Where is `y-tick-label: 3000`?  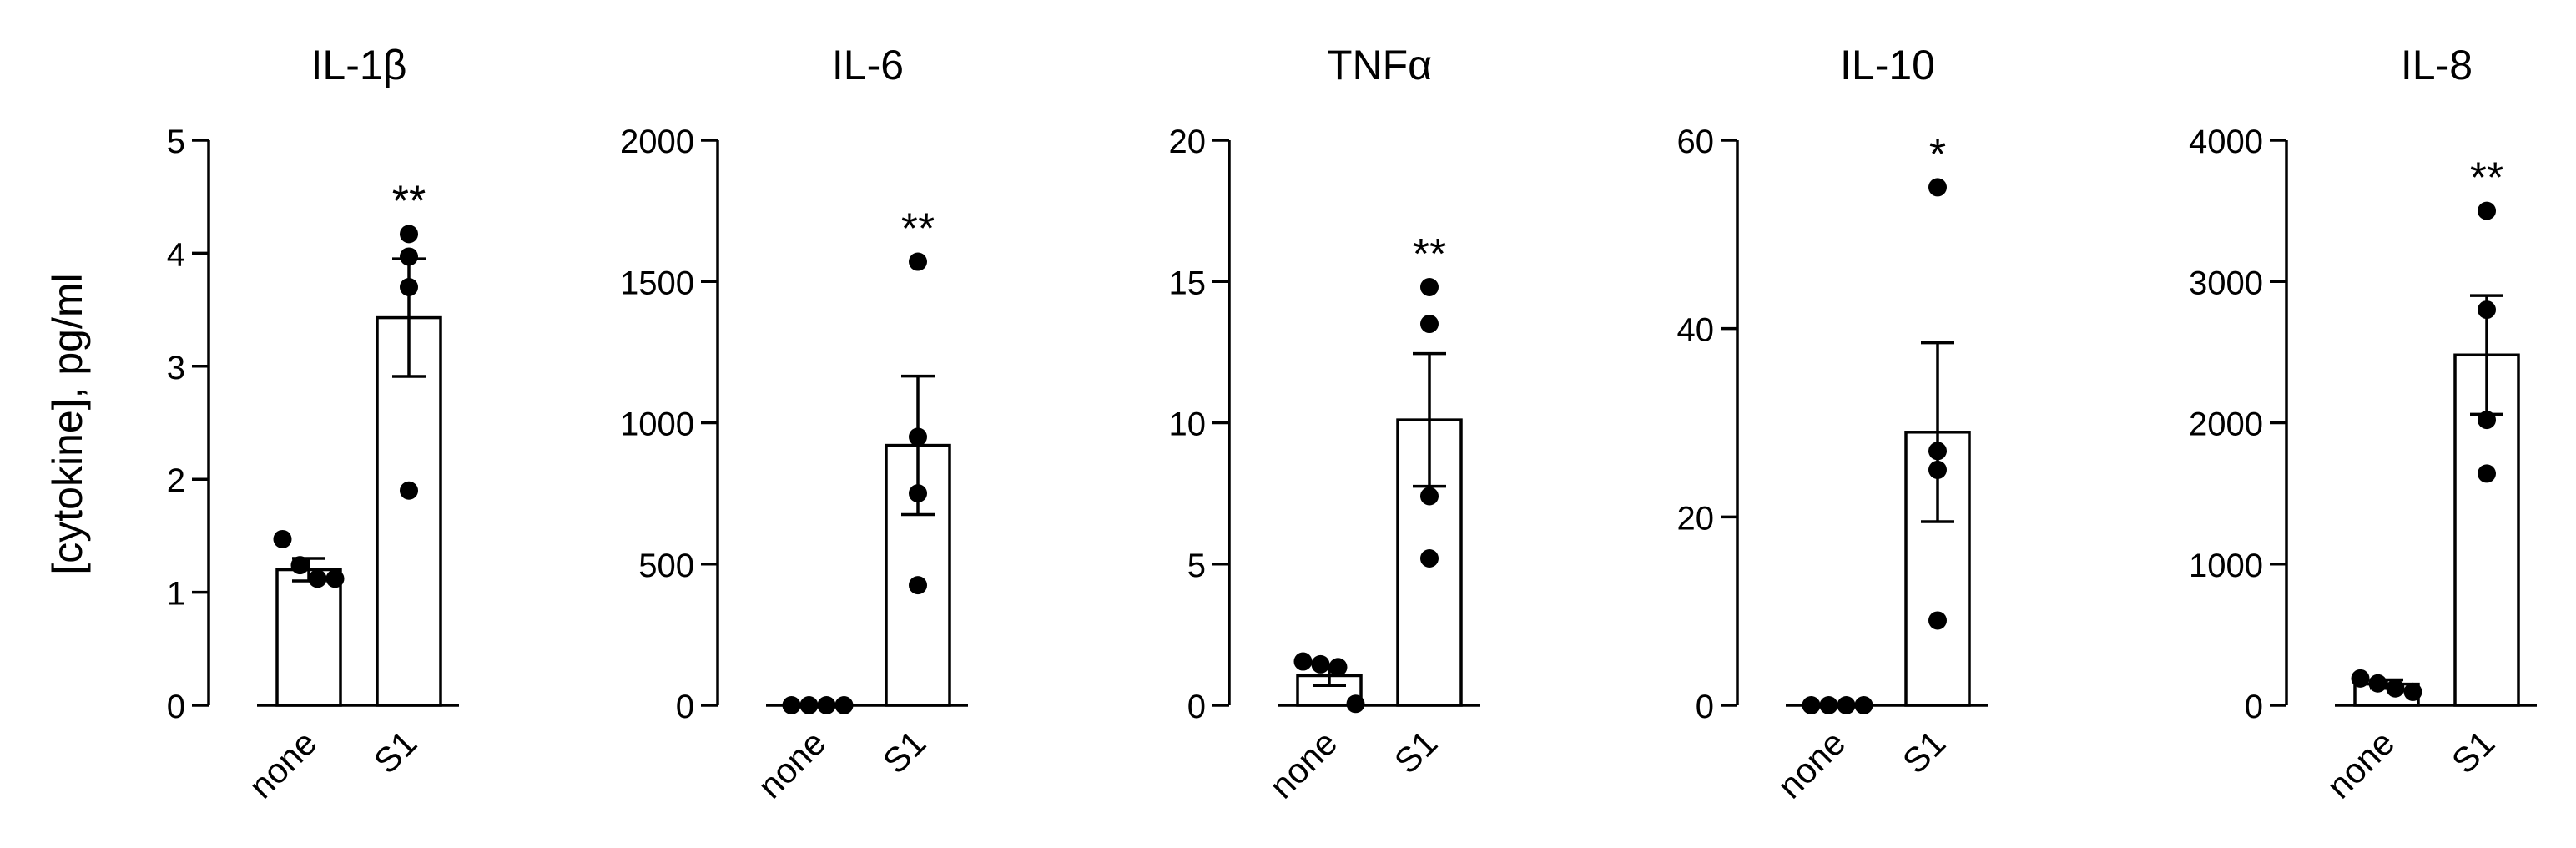
y-tick-label: 3000 is located at coordinates (2226, 283).